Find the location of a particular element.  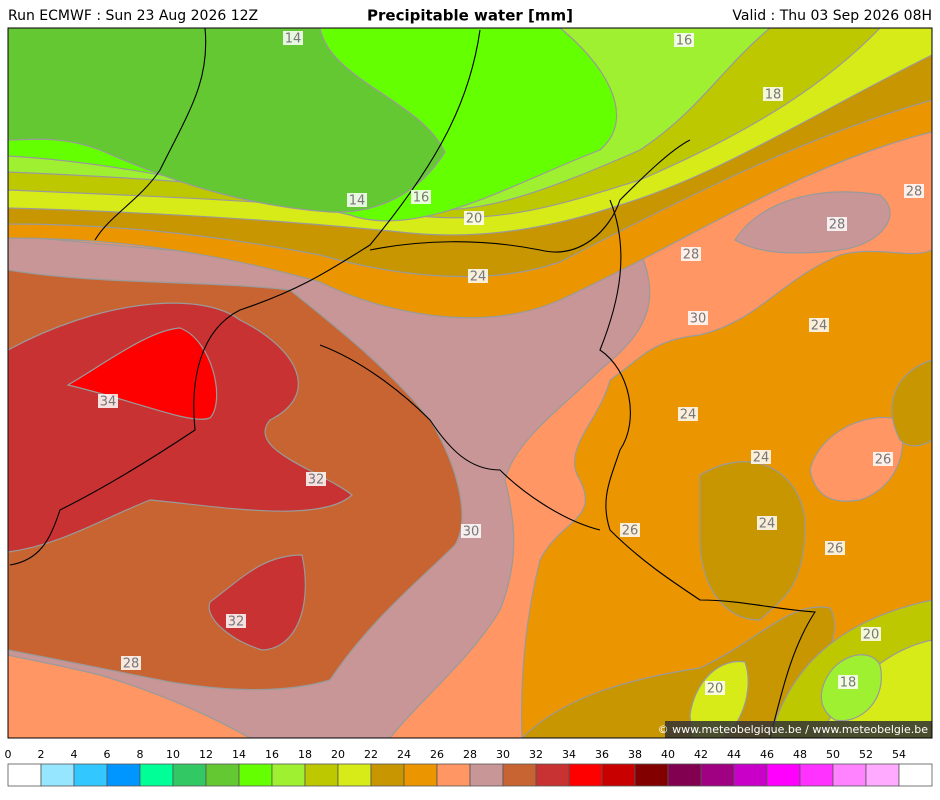

colorbar-tick-label: 2 is located at coordinates (41, 754).